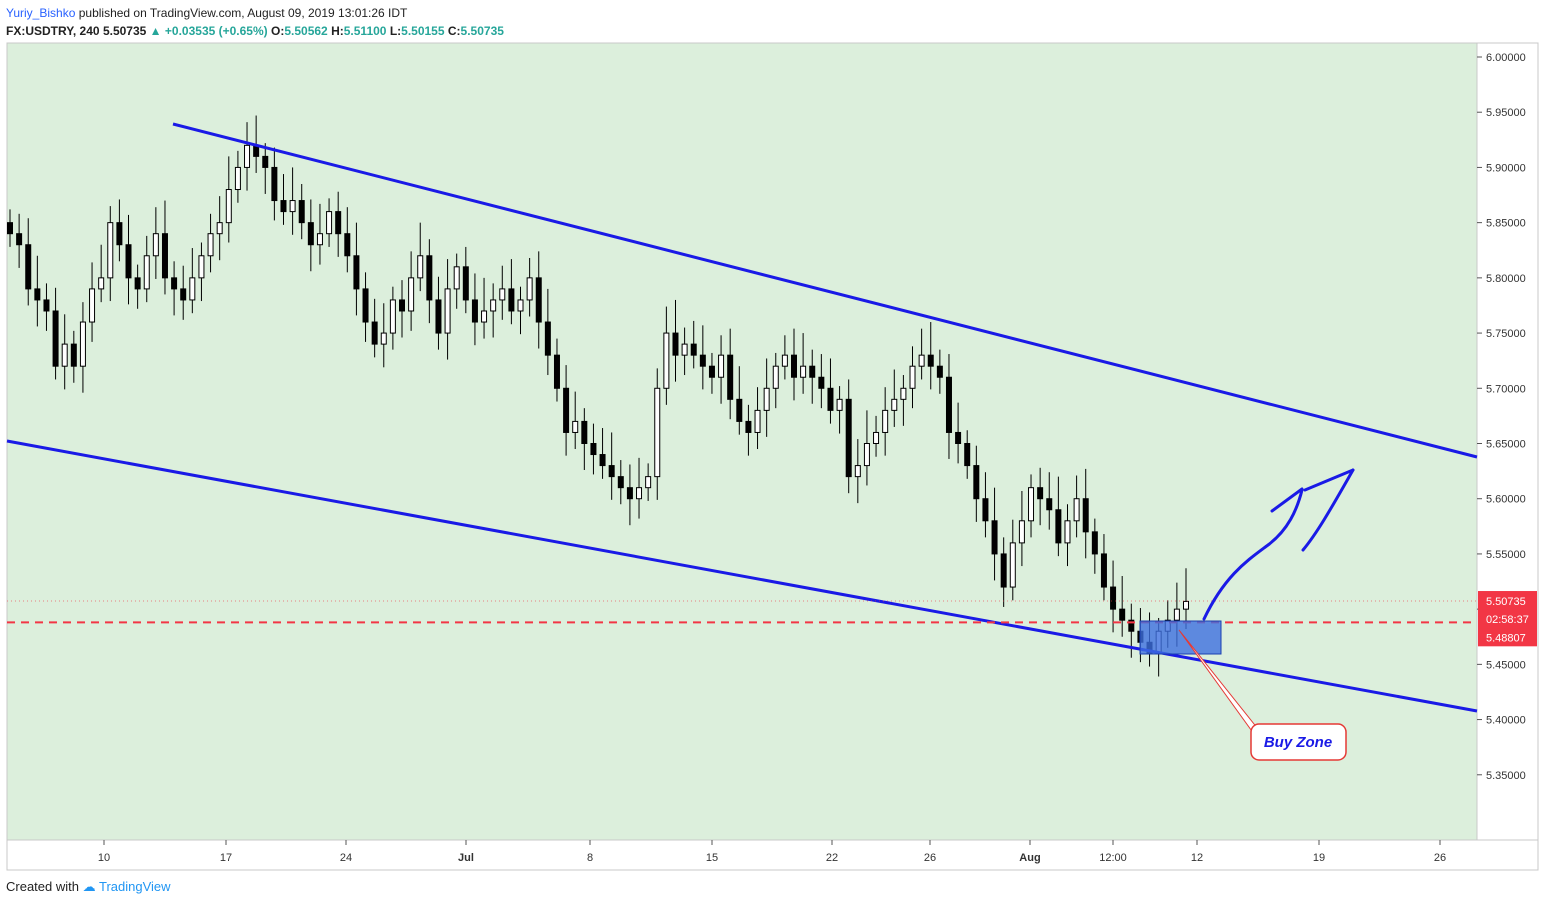  I want to click on time-axis, so click(772, 855).